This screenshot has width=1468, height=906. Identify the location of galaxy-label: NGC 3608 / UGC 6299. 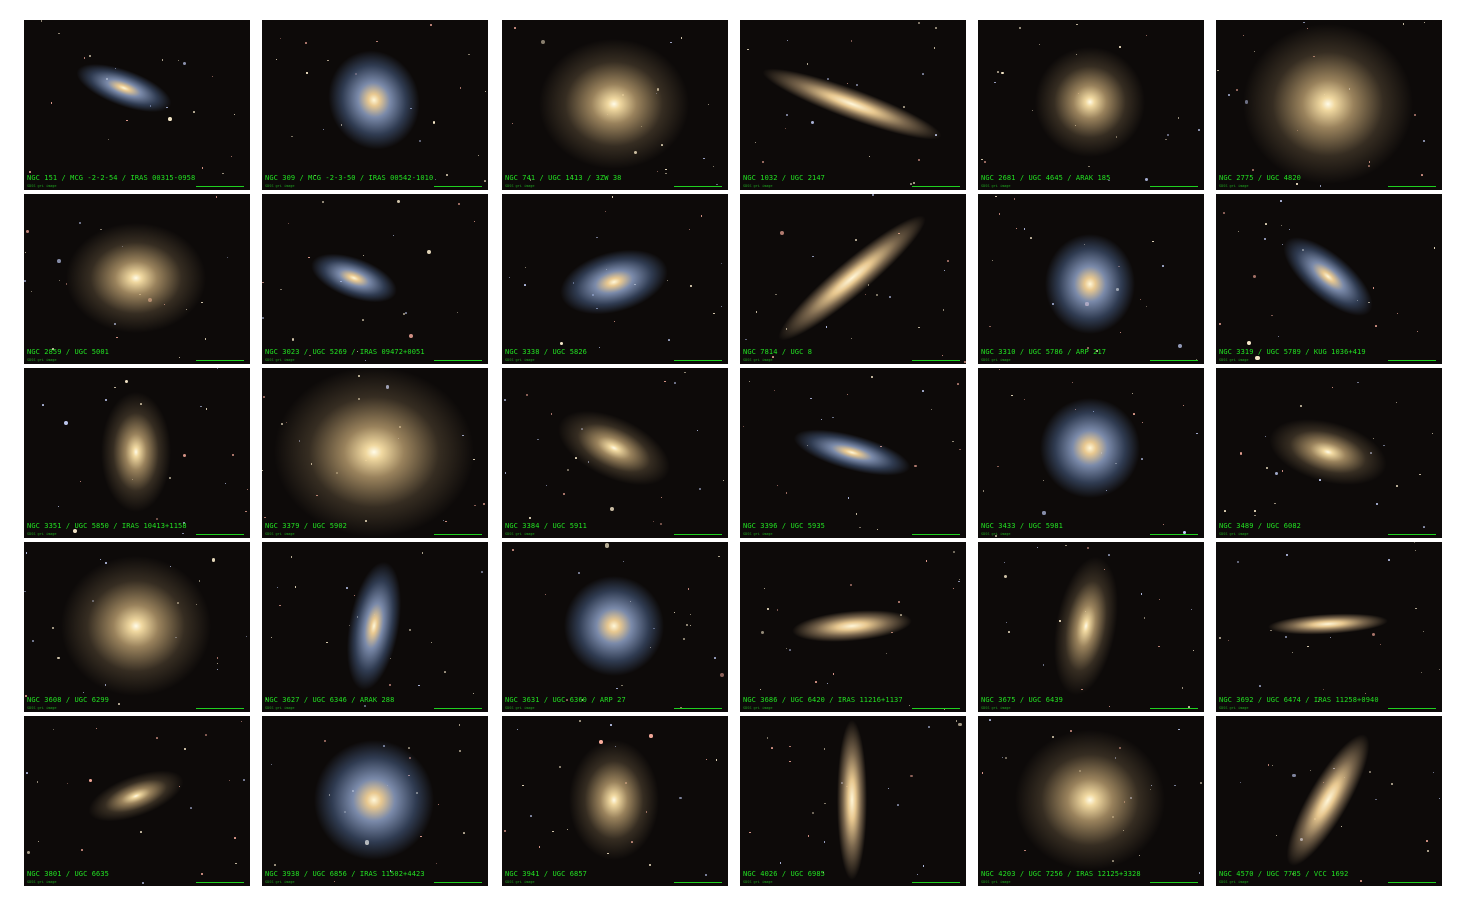
(68, 700).